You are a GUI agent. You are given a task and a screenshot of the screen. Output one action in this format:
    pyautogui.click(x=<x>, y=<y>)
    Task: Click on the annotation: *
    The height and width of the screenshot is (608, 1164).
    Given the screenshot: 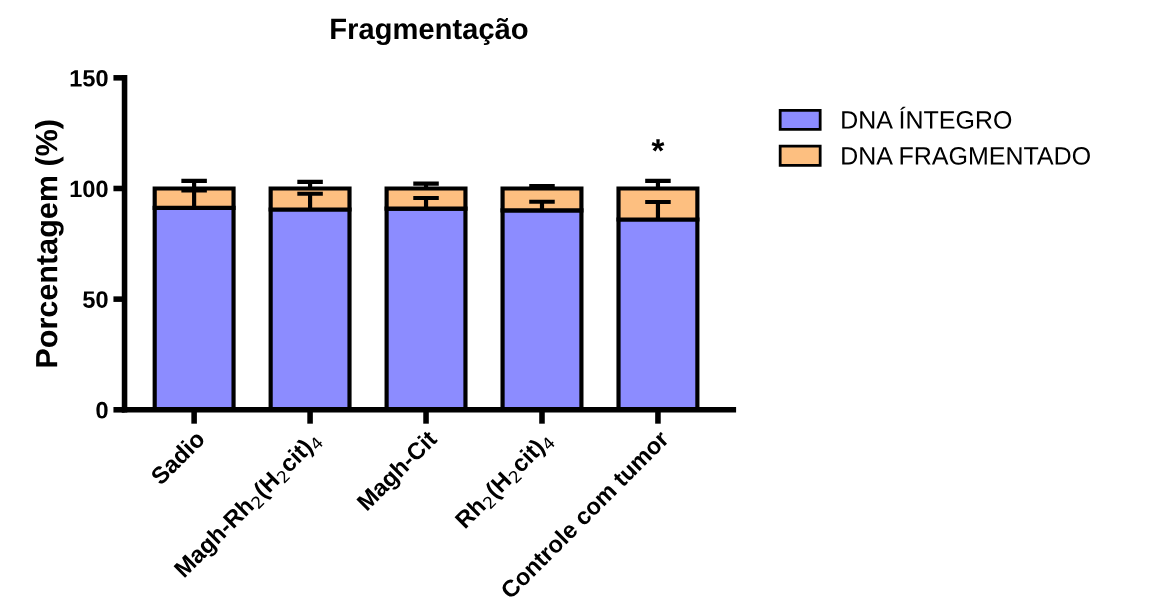 What is the action you would take?
    pyautogui.click(x=658, y=145)
    